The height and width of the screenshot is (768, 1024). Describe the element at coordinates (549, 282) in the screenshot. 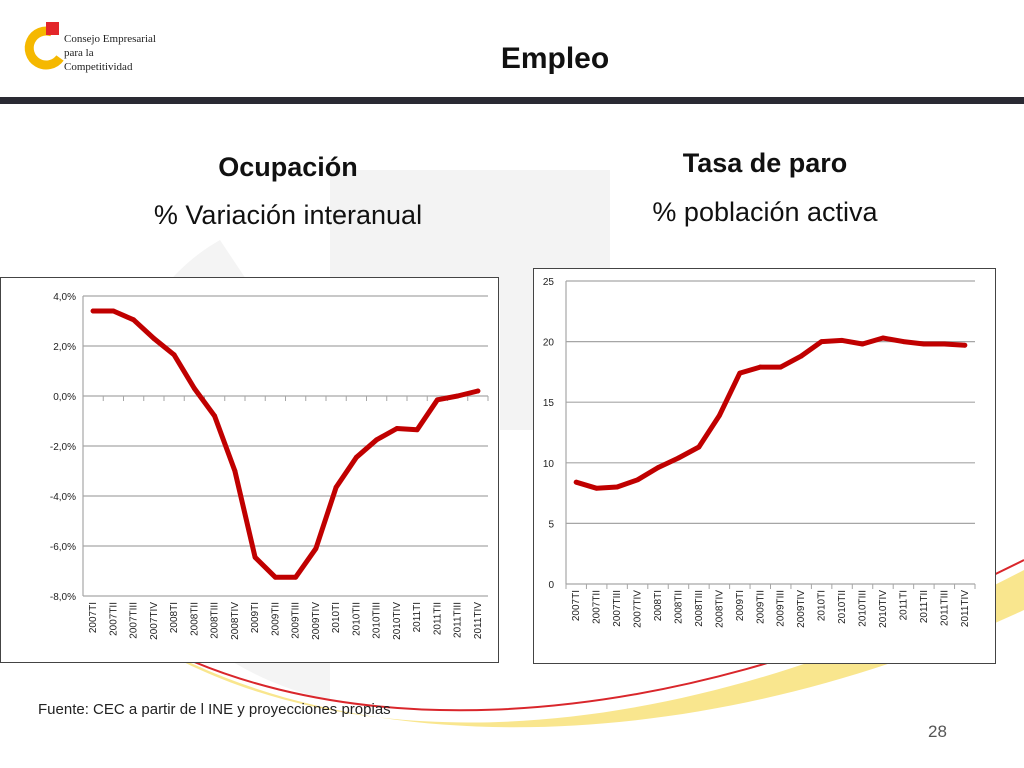

I see `y-tick-label: 25` at that location.